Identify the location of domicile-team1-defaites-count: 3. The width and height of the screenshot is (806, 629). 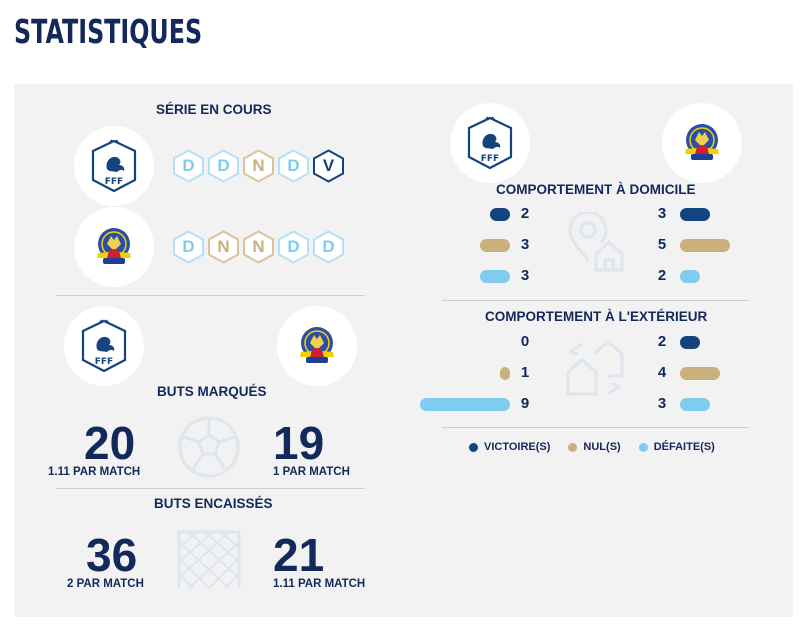
(525, 275).